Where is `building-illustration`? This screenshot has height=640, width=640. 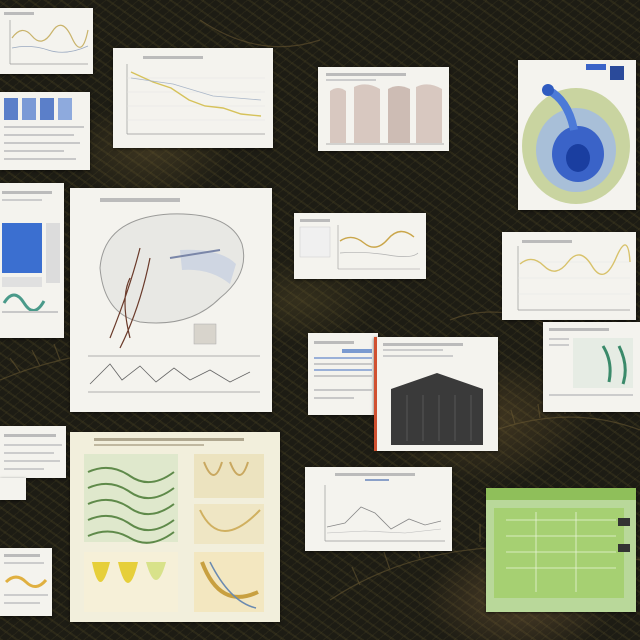
building-illustration is located at coordinates (437, 394).